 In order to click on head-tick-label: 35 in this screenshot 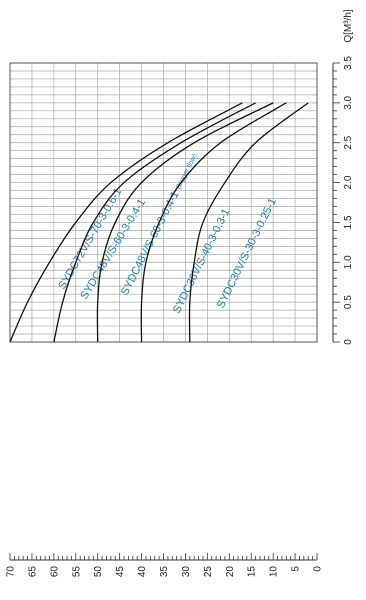, I will do `click(164, 572)`.